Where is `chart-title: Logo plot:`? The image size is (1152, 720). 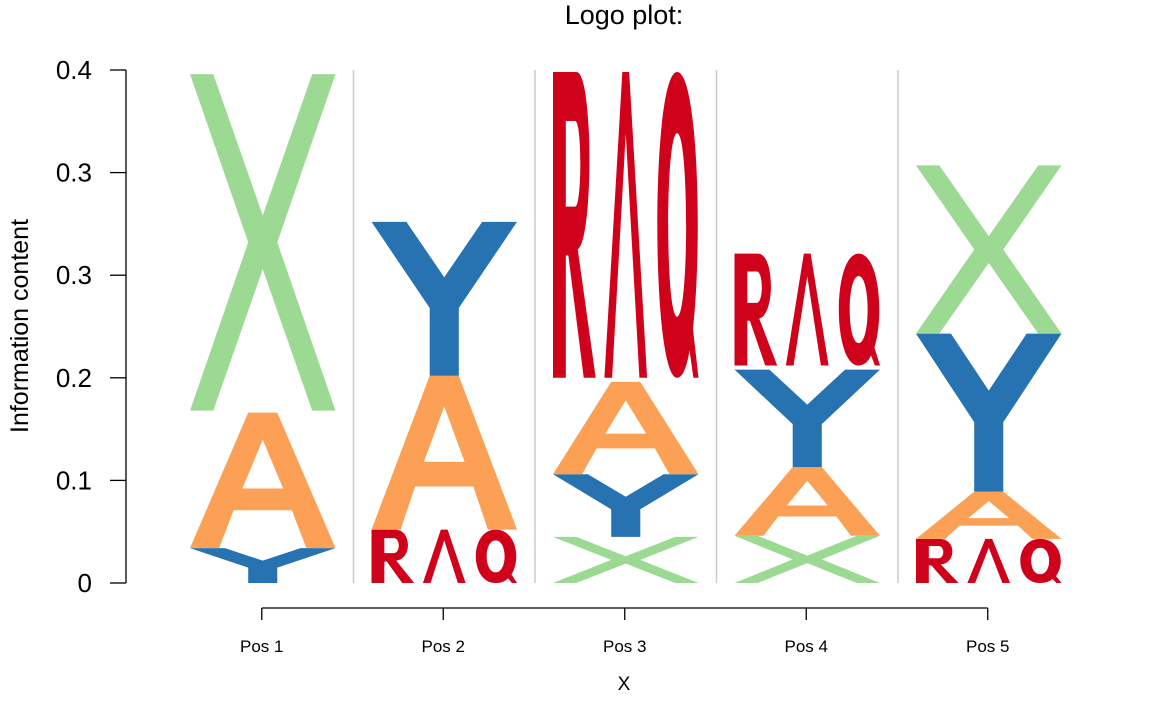
chart-title: Logo plot: is located at coordinates (624, 15).